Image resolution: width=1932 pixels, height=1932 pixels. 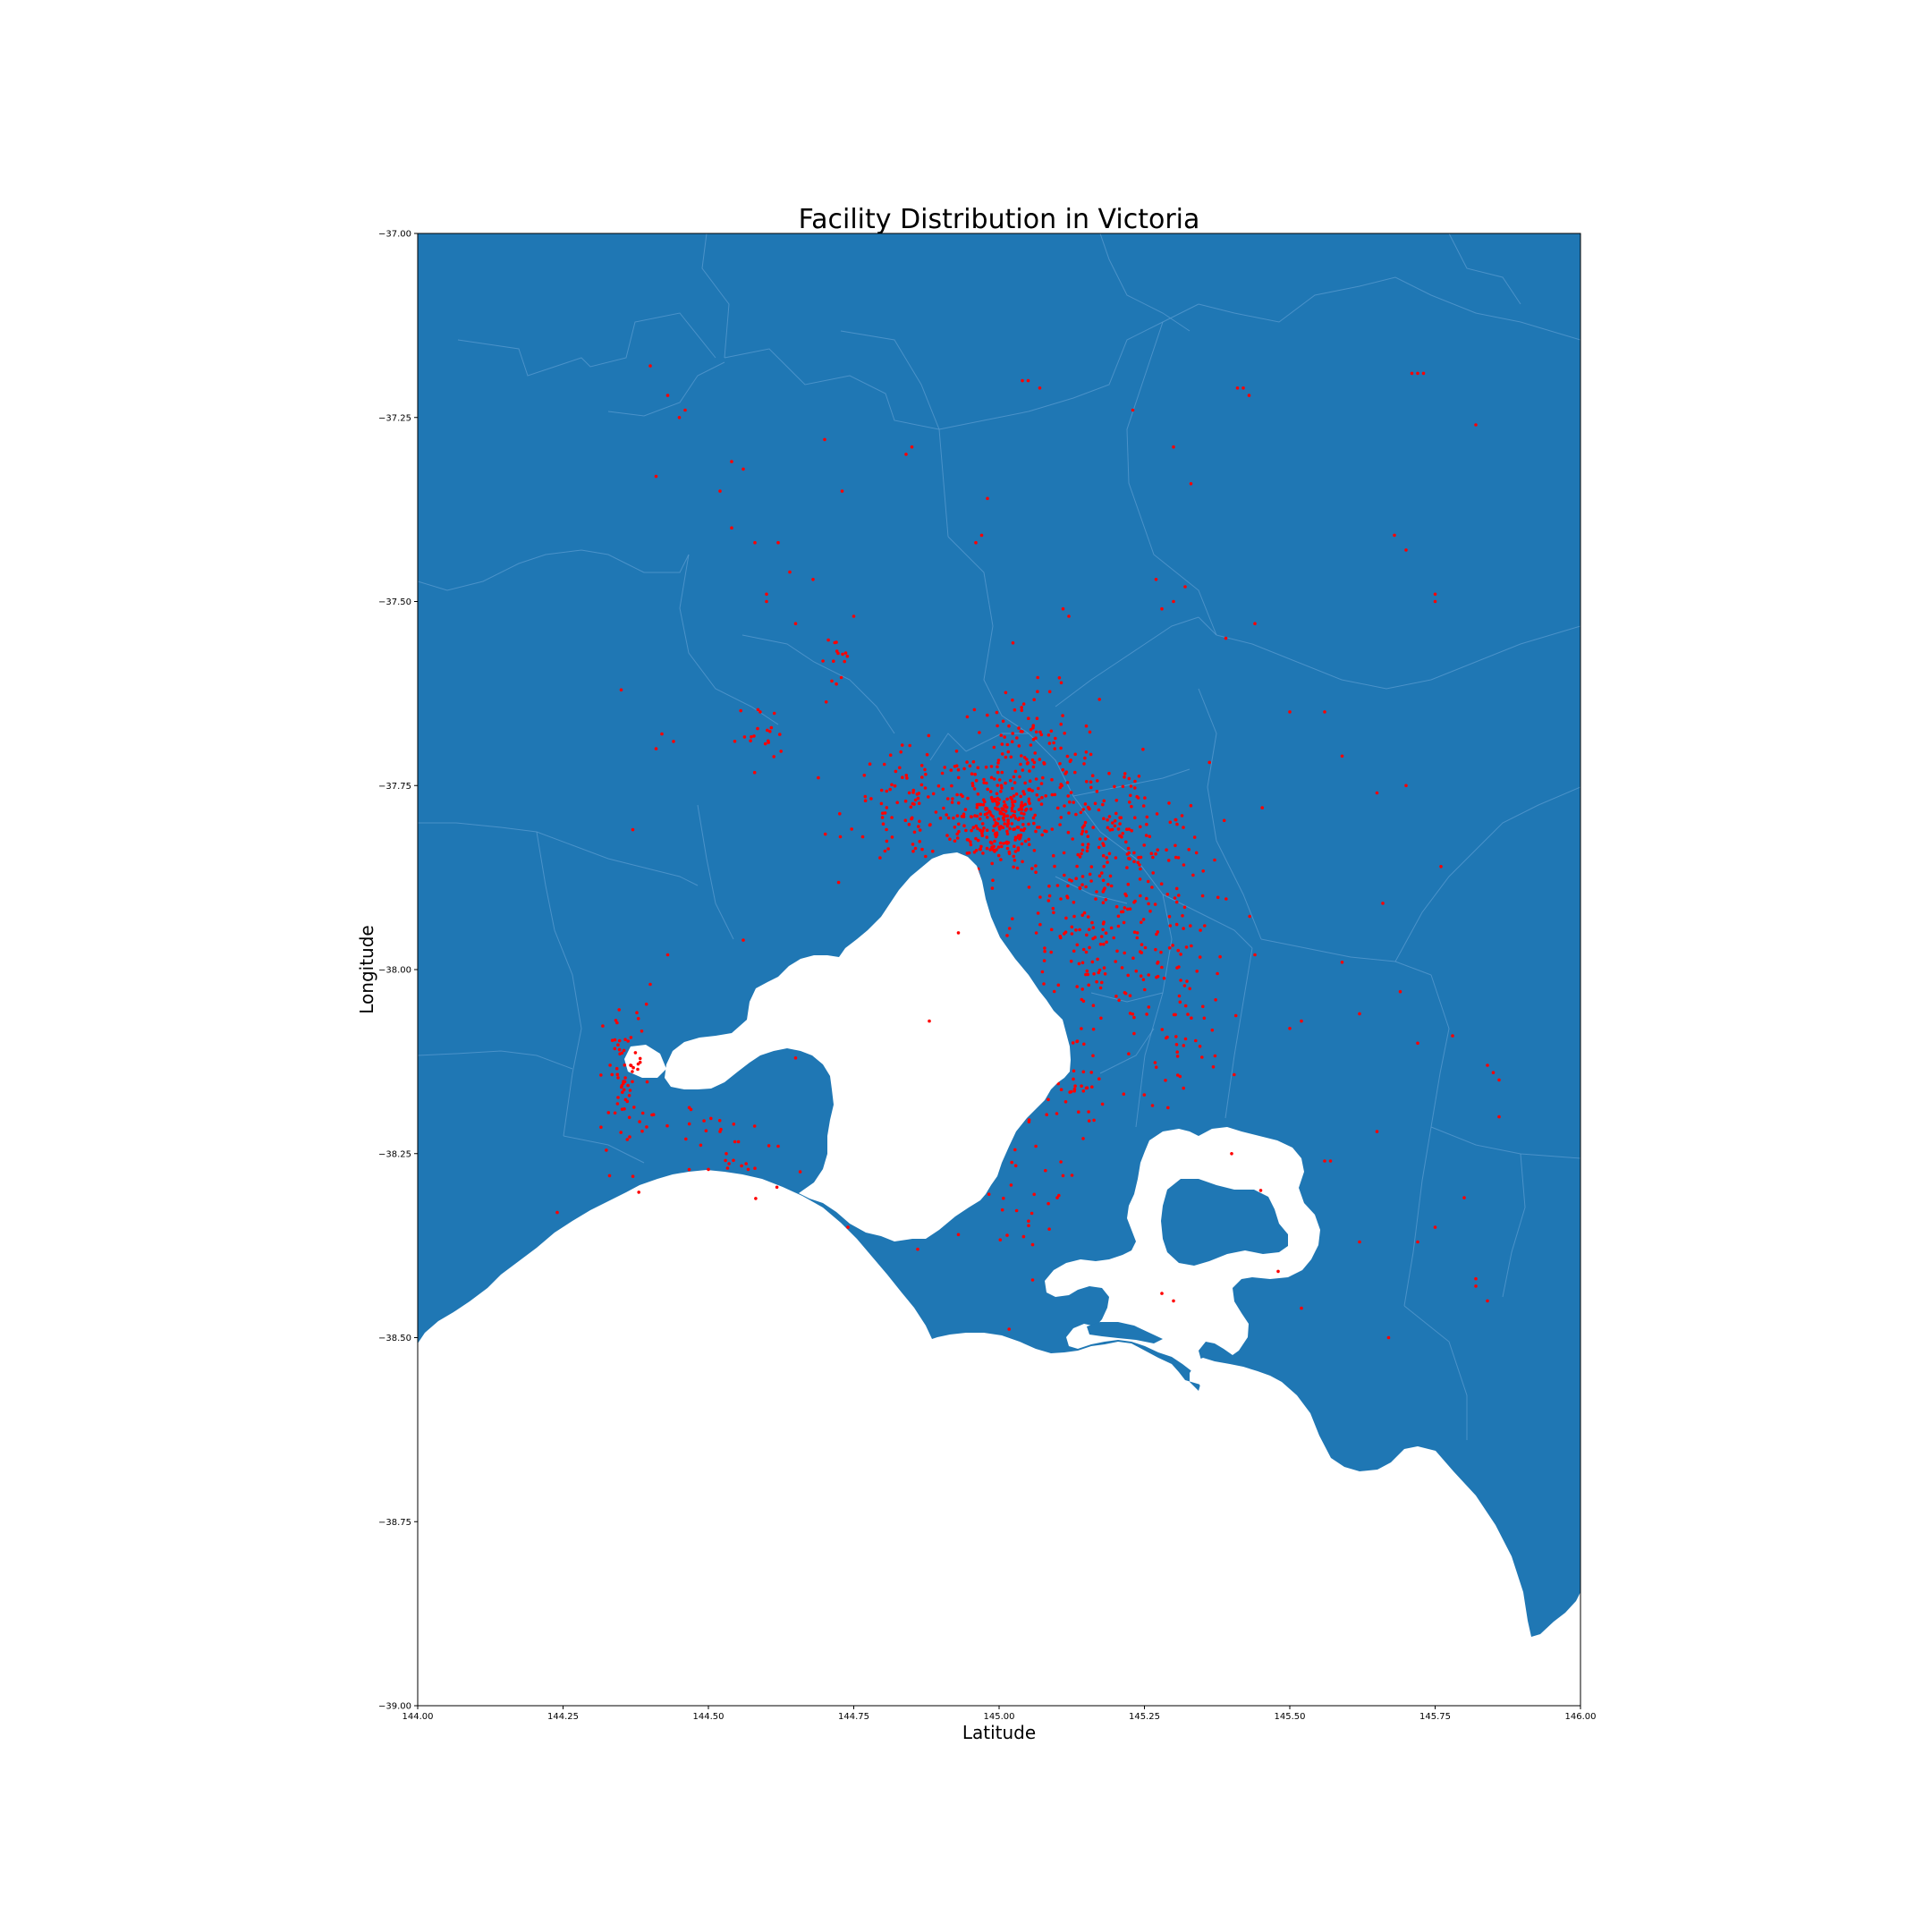 What do you see at coordinates (394, 1523) in the screenshot?
I see `y-tick-label: −38.75` at bounding box center [394, 1523].